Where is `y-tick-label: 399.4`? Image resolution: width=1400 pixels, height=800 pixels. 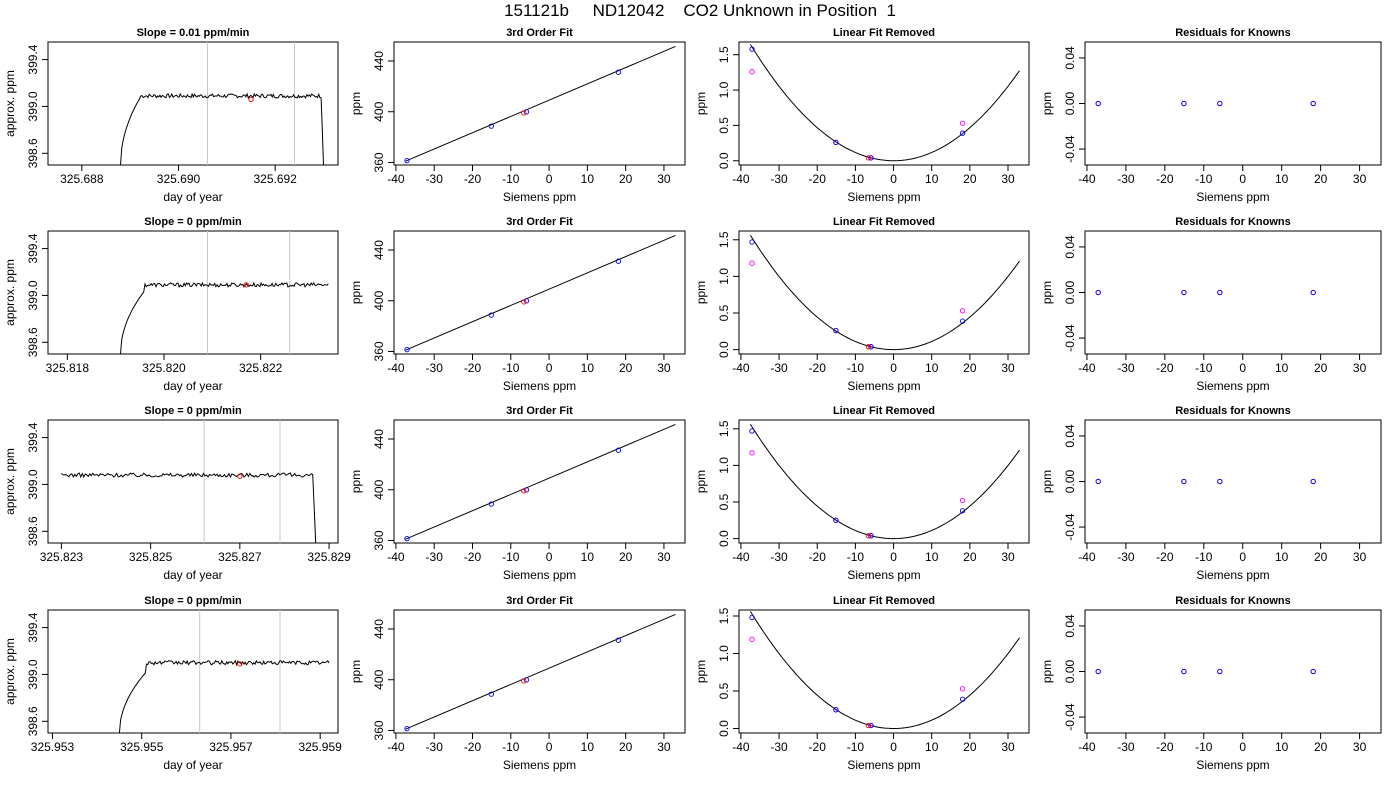
y-tick-label: 399.4 is located at coordinates (33, 627).